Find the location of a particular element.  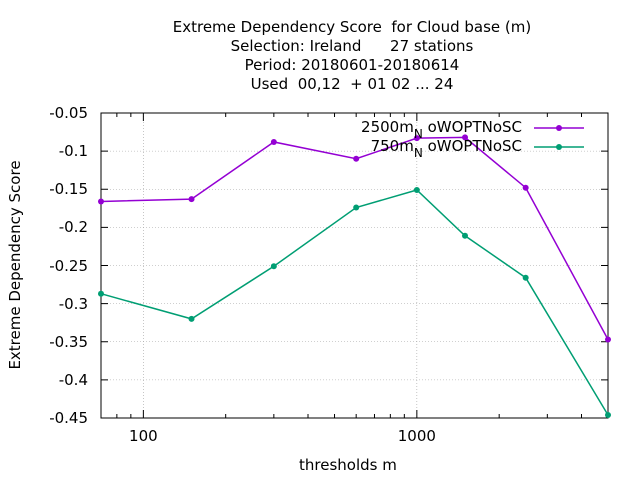

legend-label: 750mN oWOPTNoSC is located at coordinates (422, 148).